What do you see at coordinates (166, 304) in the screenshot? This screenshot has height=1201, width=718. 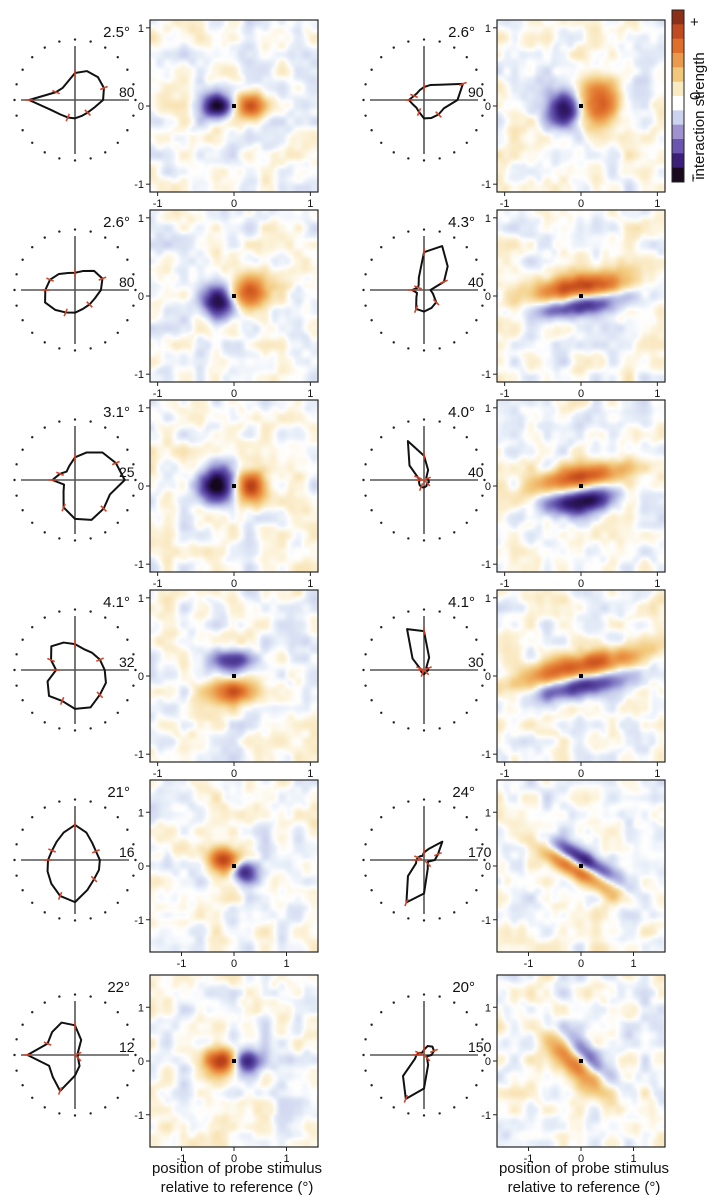 I see `panel: 80 2.6° -1 -1 0 0 1 1` at bounding box center [166, 304].